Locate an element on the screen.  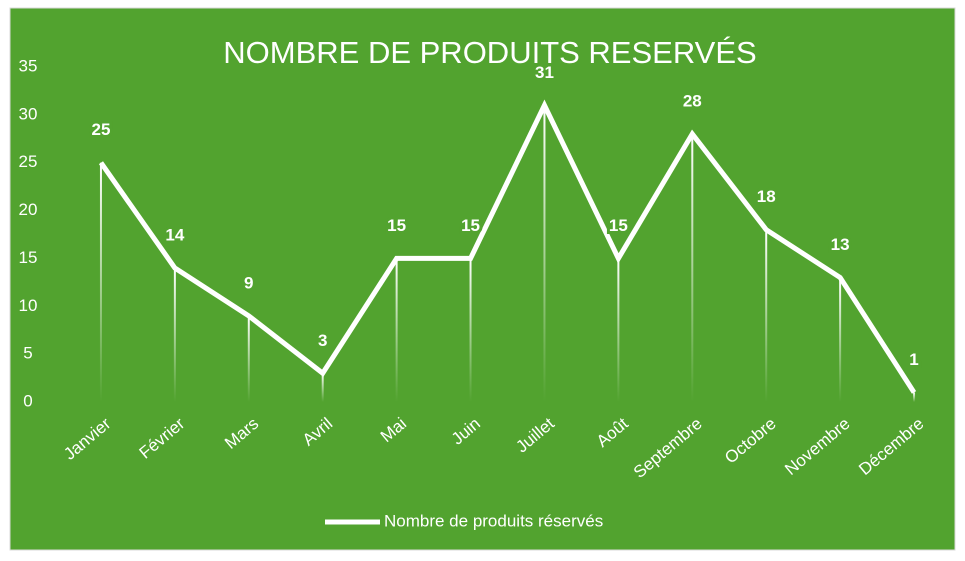
y-tick-label: 35 is located at coordinates (28, 65).